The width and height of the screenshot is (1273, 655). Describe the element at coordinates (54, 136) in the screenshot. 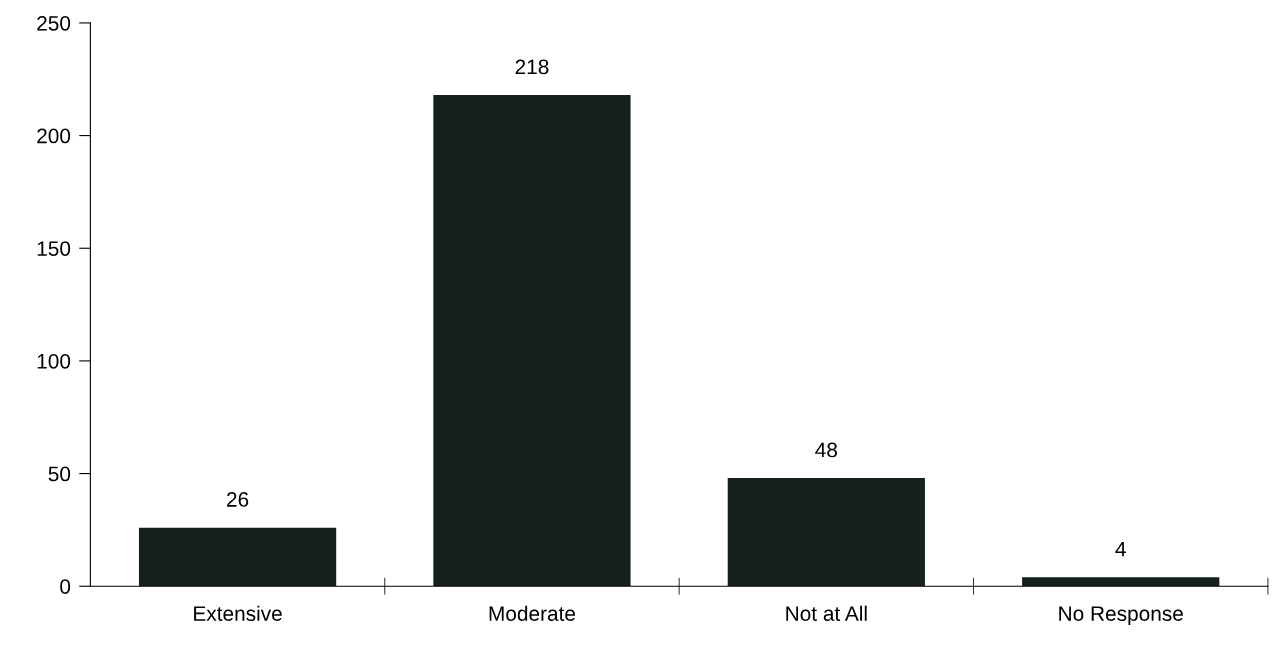

I see `y-tick-label: 200` at that location.